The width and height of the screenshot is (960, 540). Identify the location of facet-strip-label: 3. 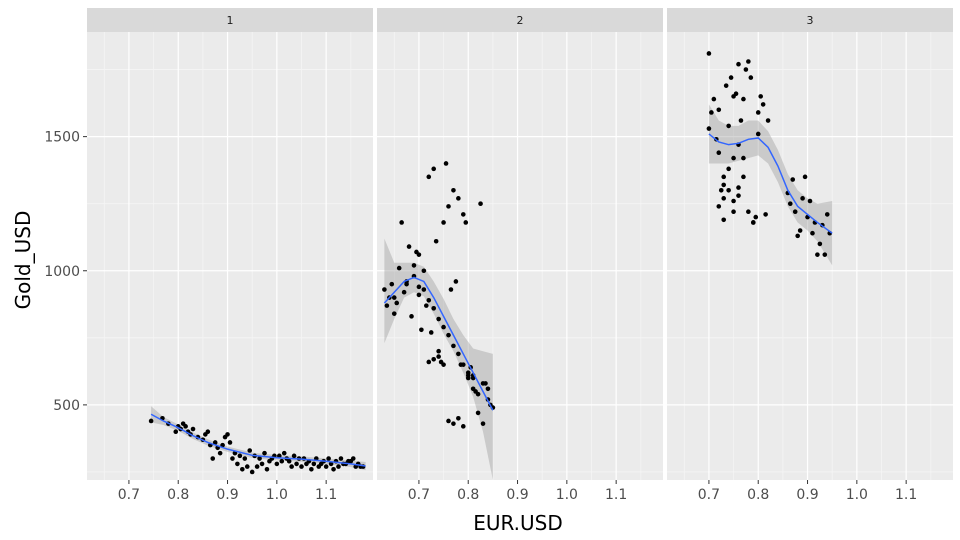
(810, 20).